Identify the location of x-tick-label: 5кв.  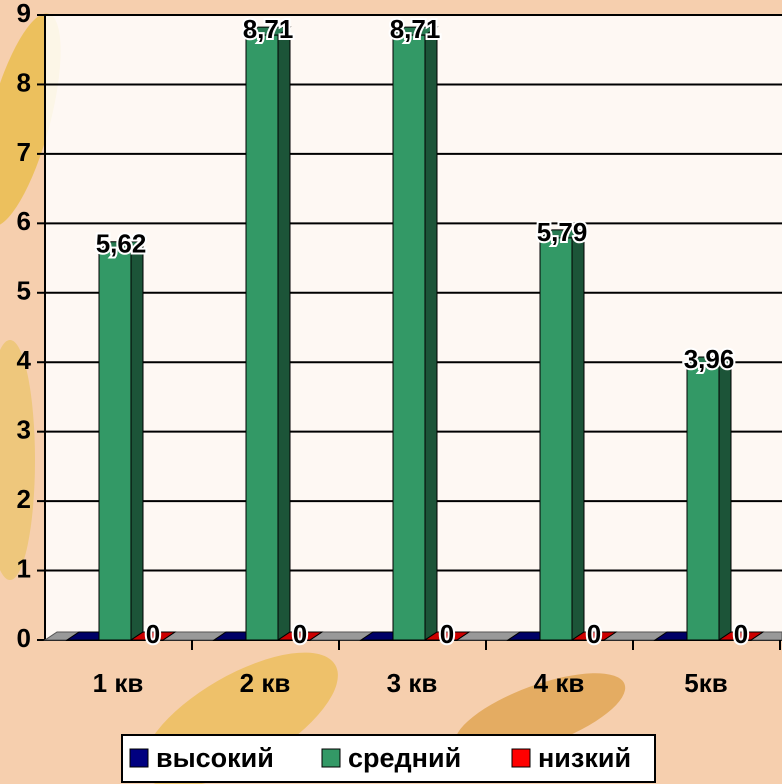
(705, 683).